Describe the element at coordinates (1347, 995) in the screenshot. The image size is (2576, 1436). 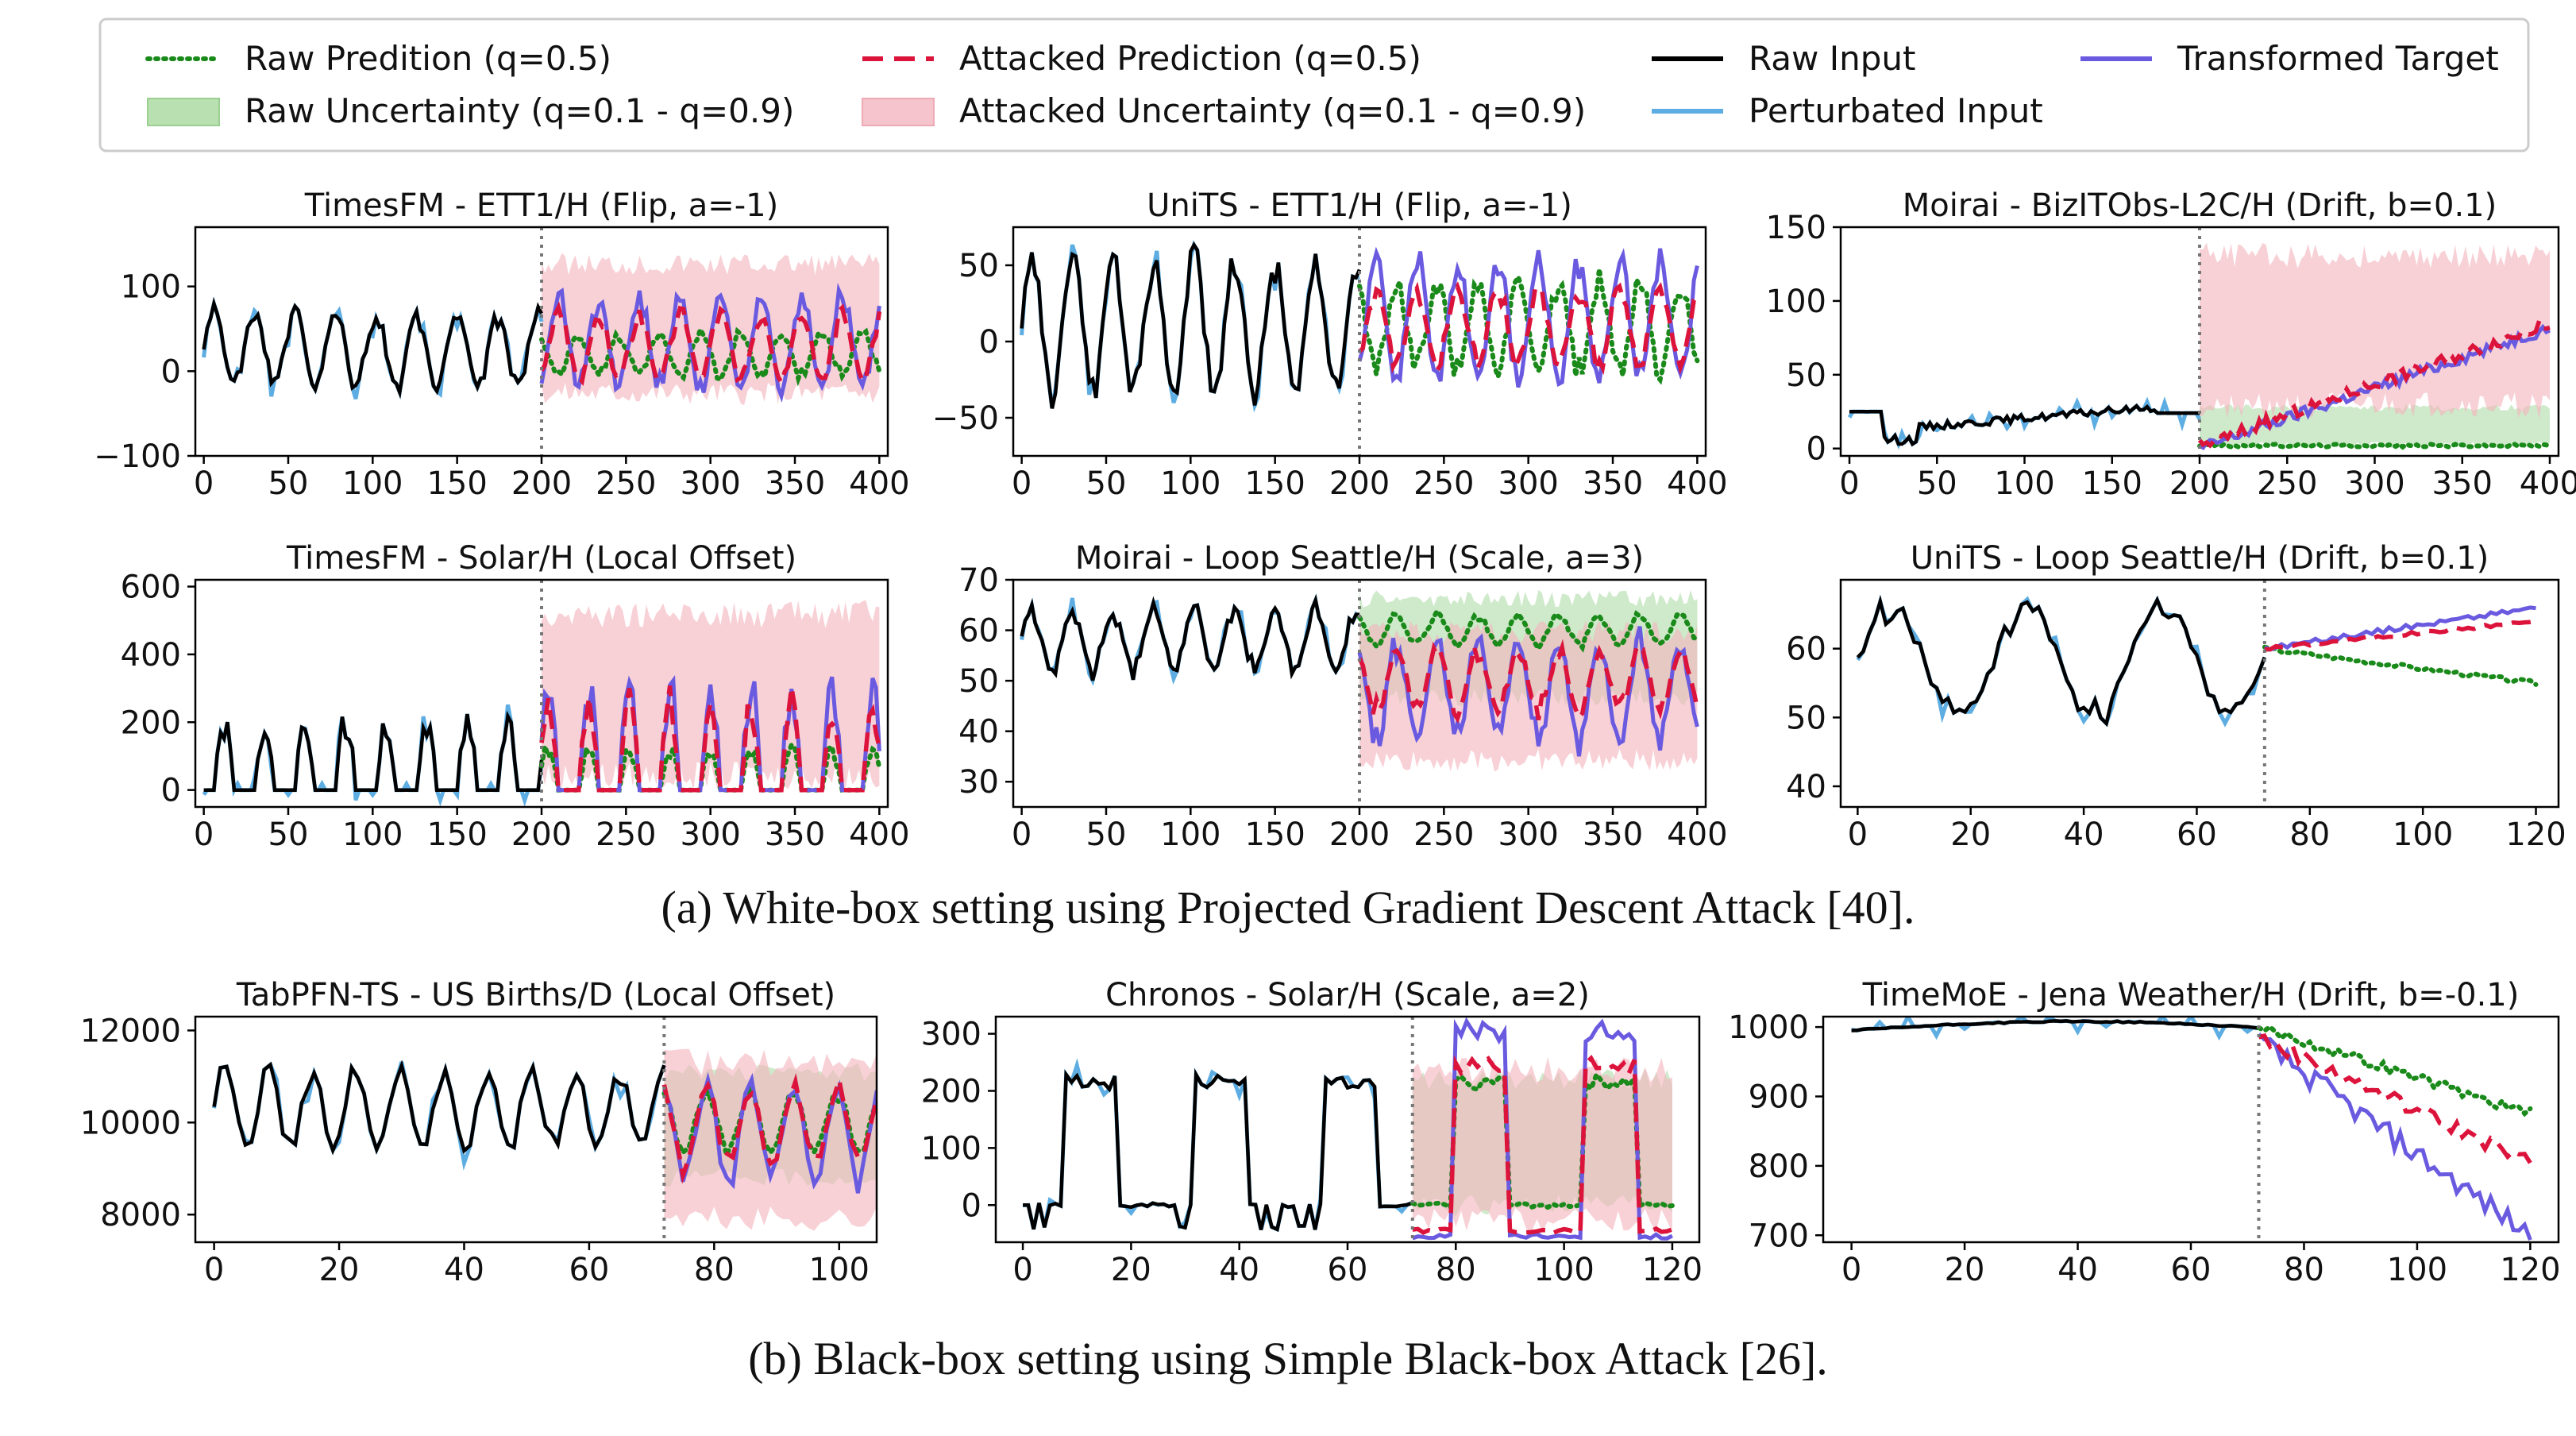
I see `chart-title: Chronos - Solar/H (Scale, a=2)` at that location.